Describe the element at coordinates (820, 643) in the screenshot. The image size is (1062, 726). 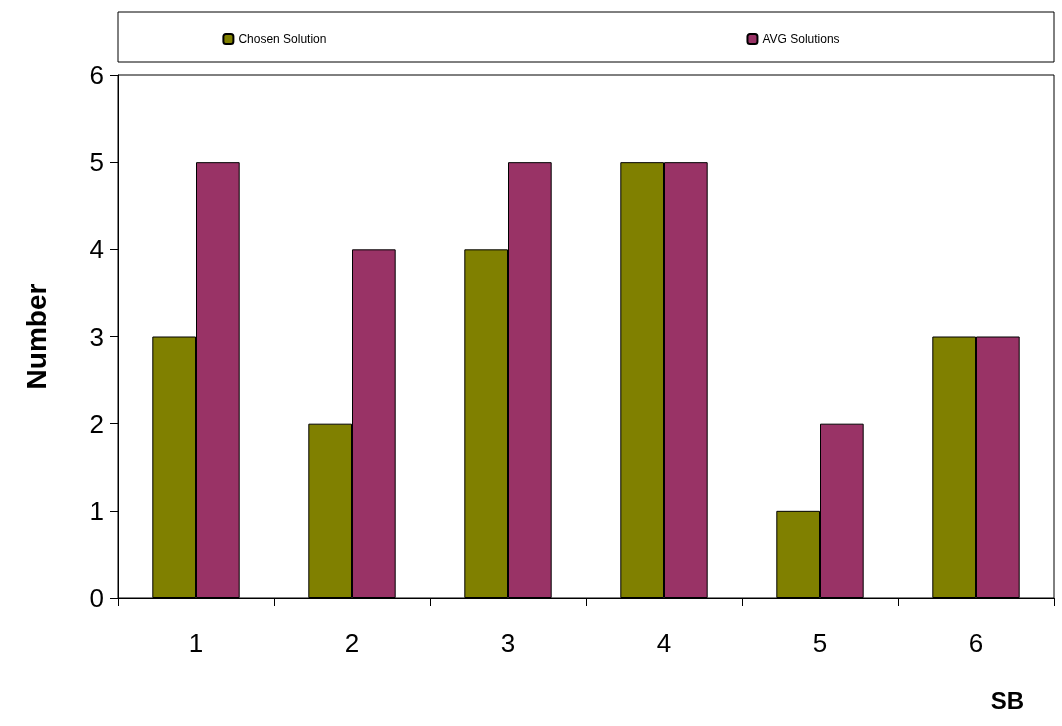
I see `x-tick-label: 5` at that location.